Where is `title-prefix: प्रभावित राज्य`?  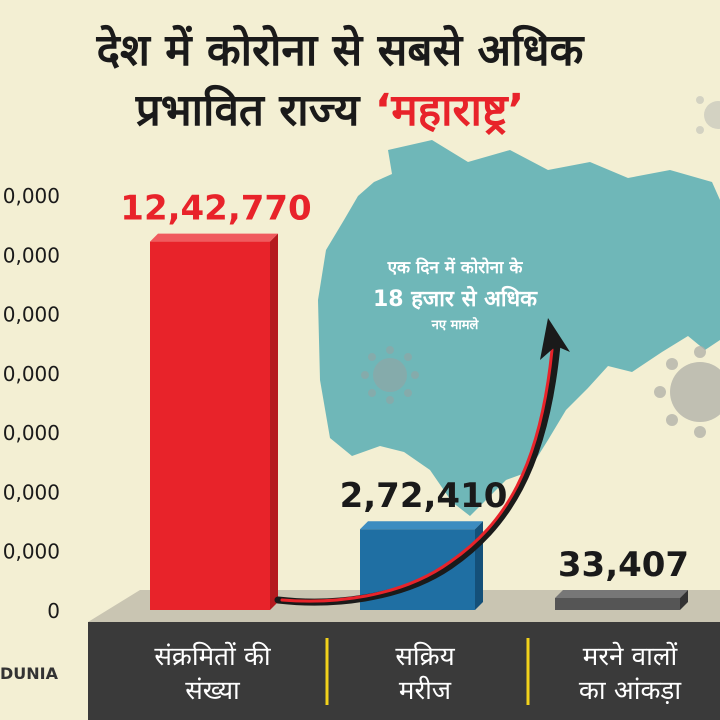 title-prefix: प्रभावित राज्य is located at coordinates (255, 110).